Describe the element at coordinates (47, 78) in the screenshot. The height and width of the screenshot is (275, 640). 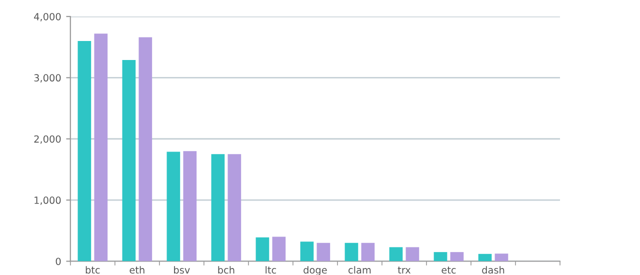
I see `y-tick-label: 3,000` at that location.